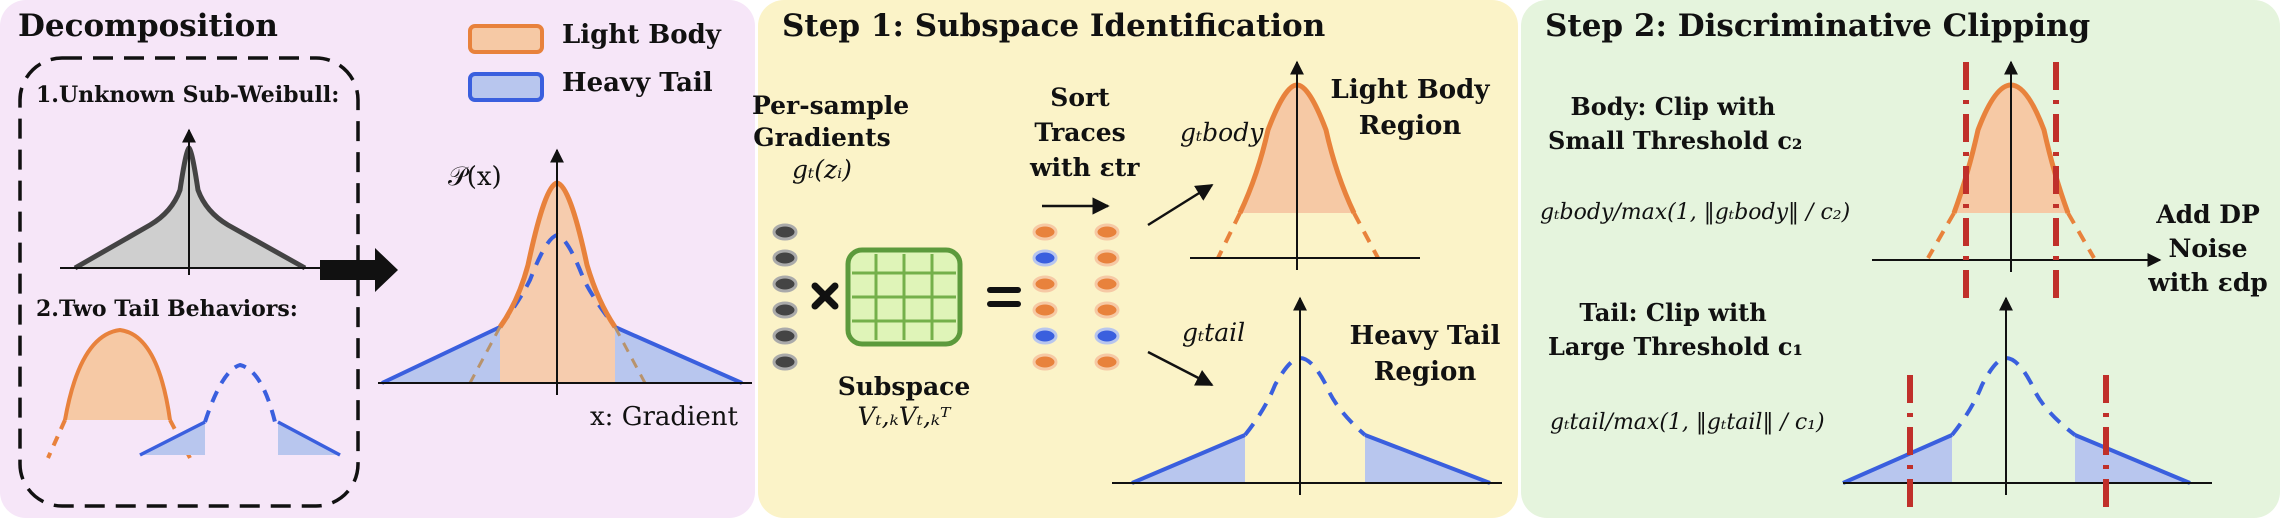 The image size is (2280, 518). What do you see at coordinates (1307, 395) in the screenshot?
I see `tail-region-plot` at bounding box center [1307, 395].